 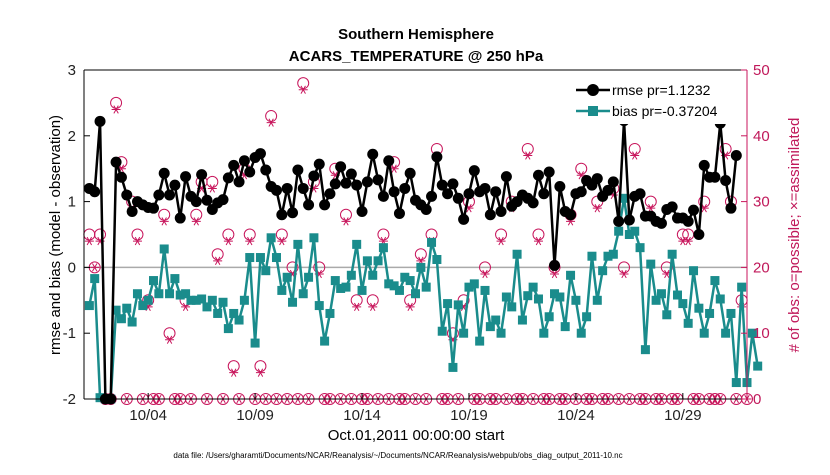 What do you see at coordinates (416, 435) in the screenshot?
I see `x-axis-label: Oct.01,2011 00:00:00 start` at bounding box center [416, 435].